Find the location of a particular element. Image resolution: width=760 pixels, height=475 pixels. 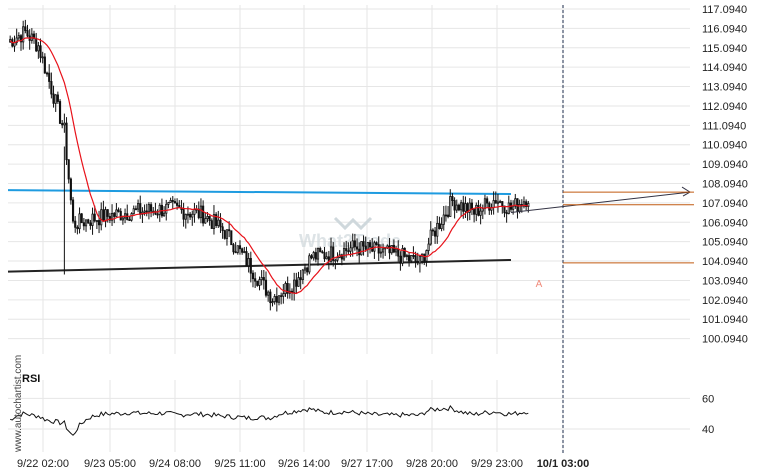

time-tick-label: 9/23 05:00 is located at coordinates (110, 464).